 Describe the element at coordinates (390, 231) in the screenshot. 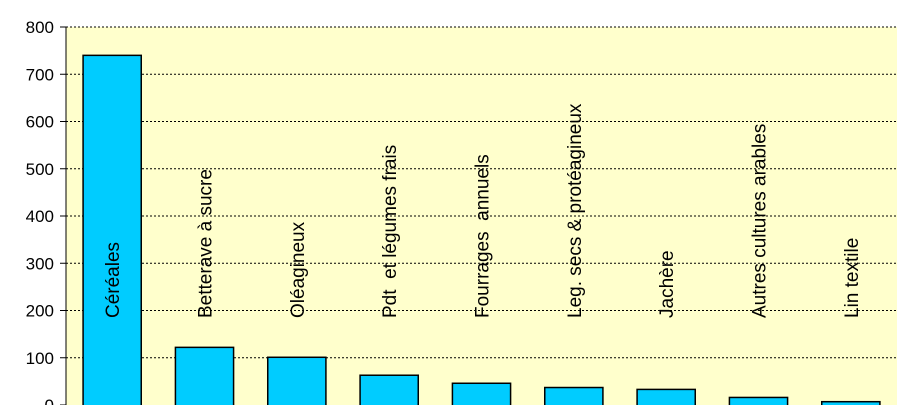

I see `category-label-4: Pdt et légumes frais` at that location.